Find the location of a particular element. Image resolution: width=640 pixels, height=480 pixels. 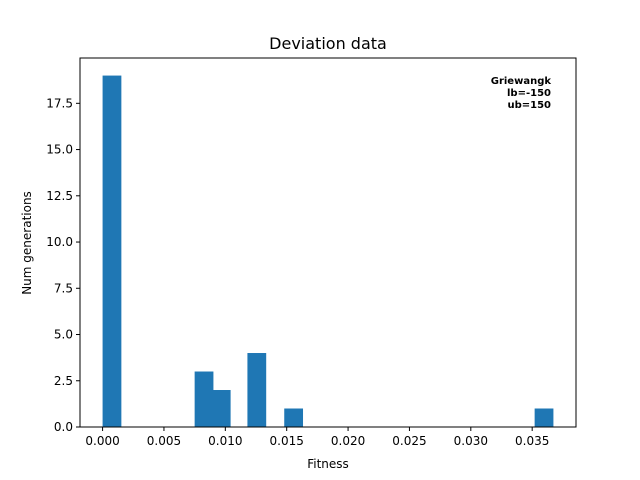

y-axis-ticks: 0.0 2.5 5.0 7.5 10.0 12.5 15.0 17.5 is located at coordinates (63, 265).